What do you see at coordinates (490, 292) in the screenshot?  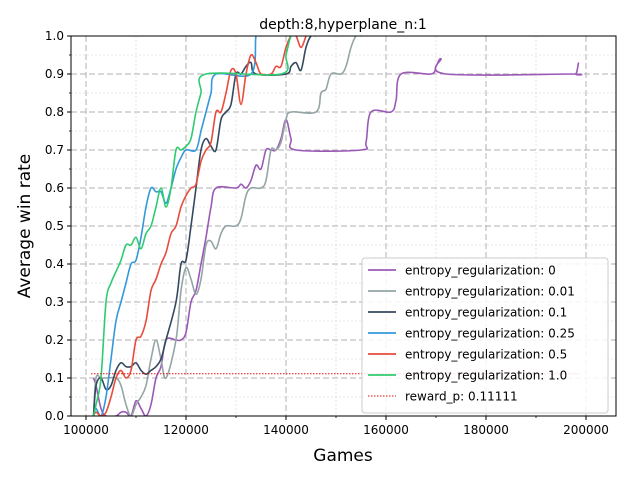 I see `legend-label-1: entropy_regularization: 0.01` at bounding box center [490, 292].